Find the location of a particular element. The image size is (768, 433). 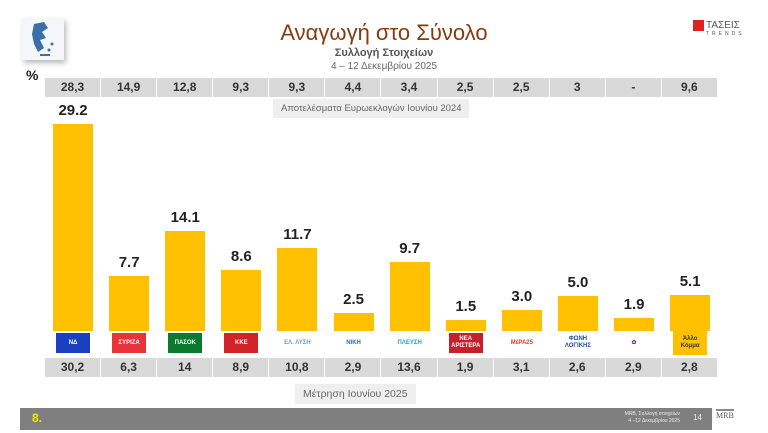

value-label: 29.2 is located at coordinates (73, 110).